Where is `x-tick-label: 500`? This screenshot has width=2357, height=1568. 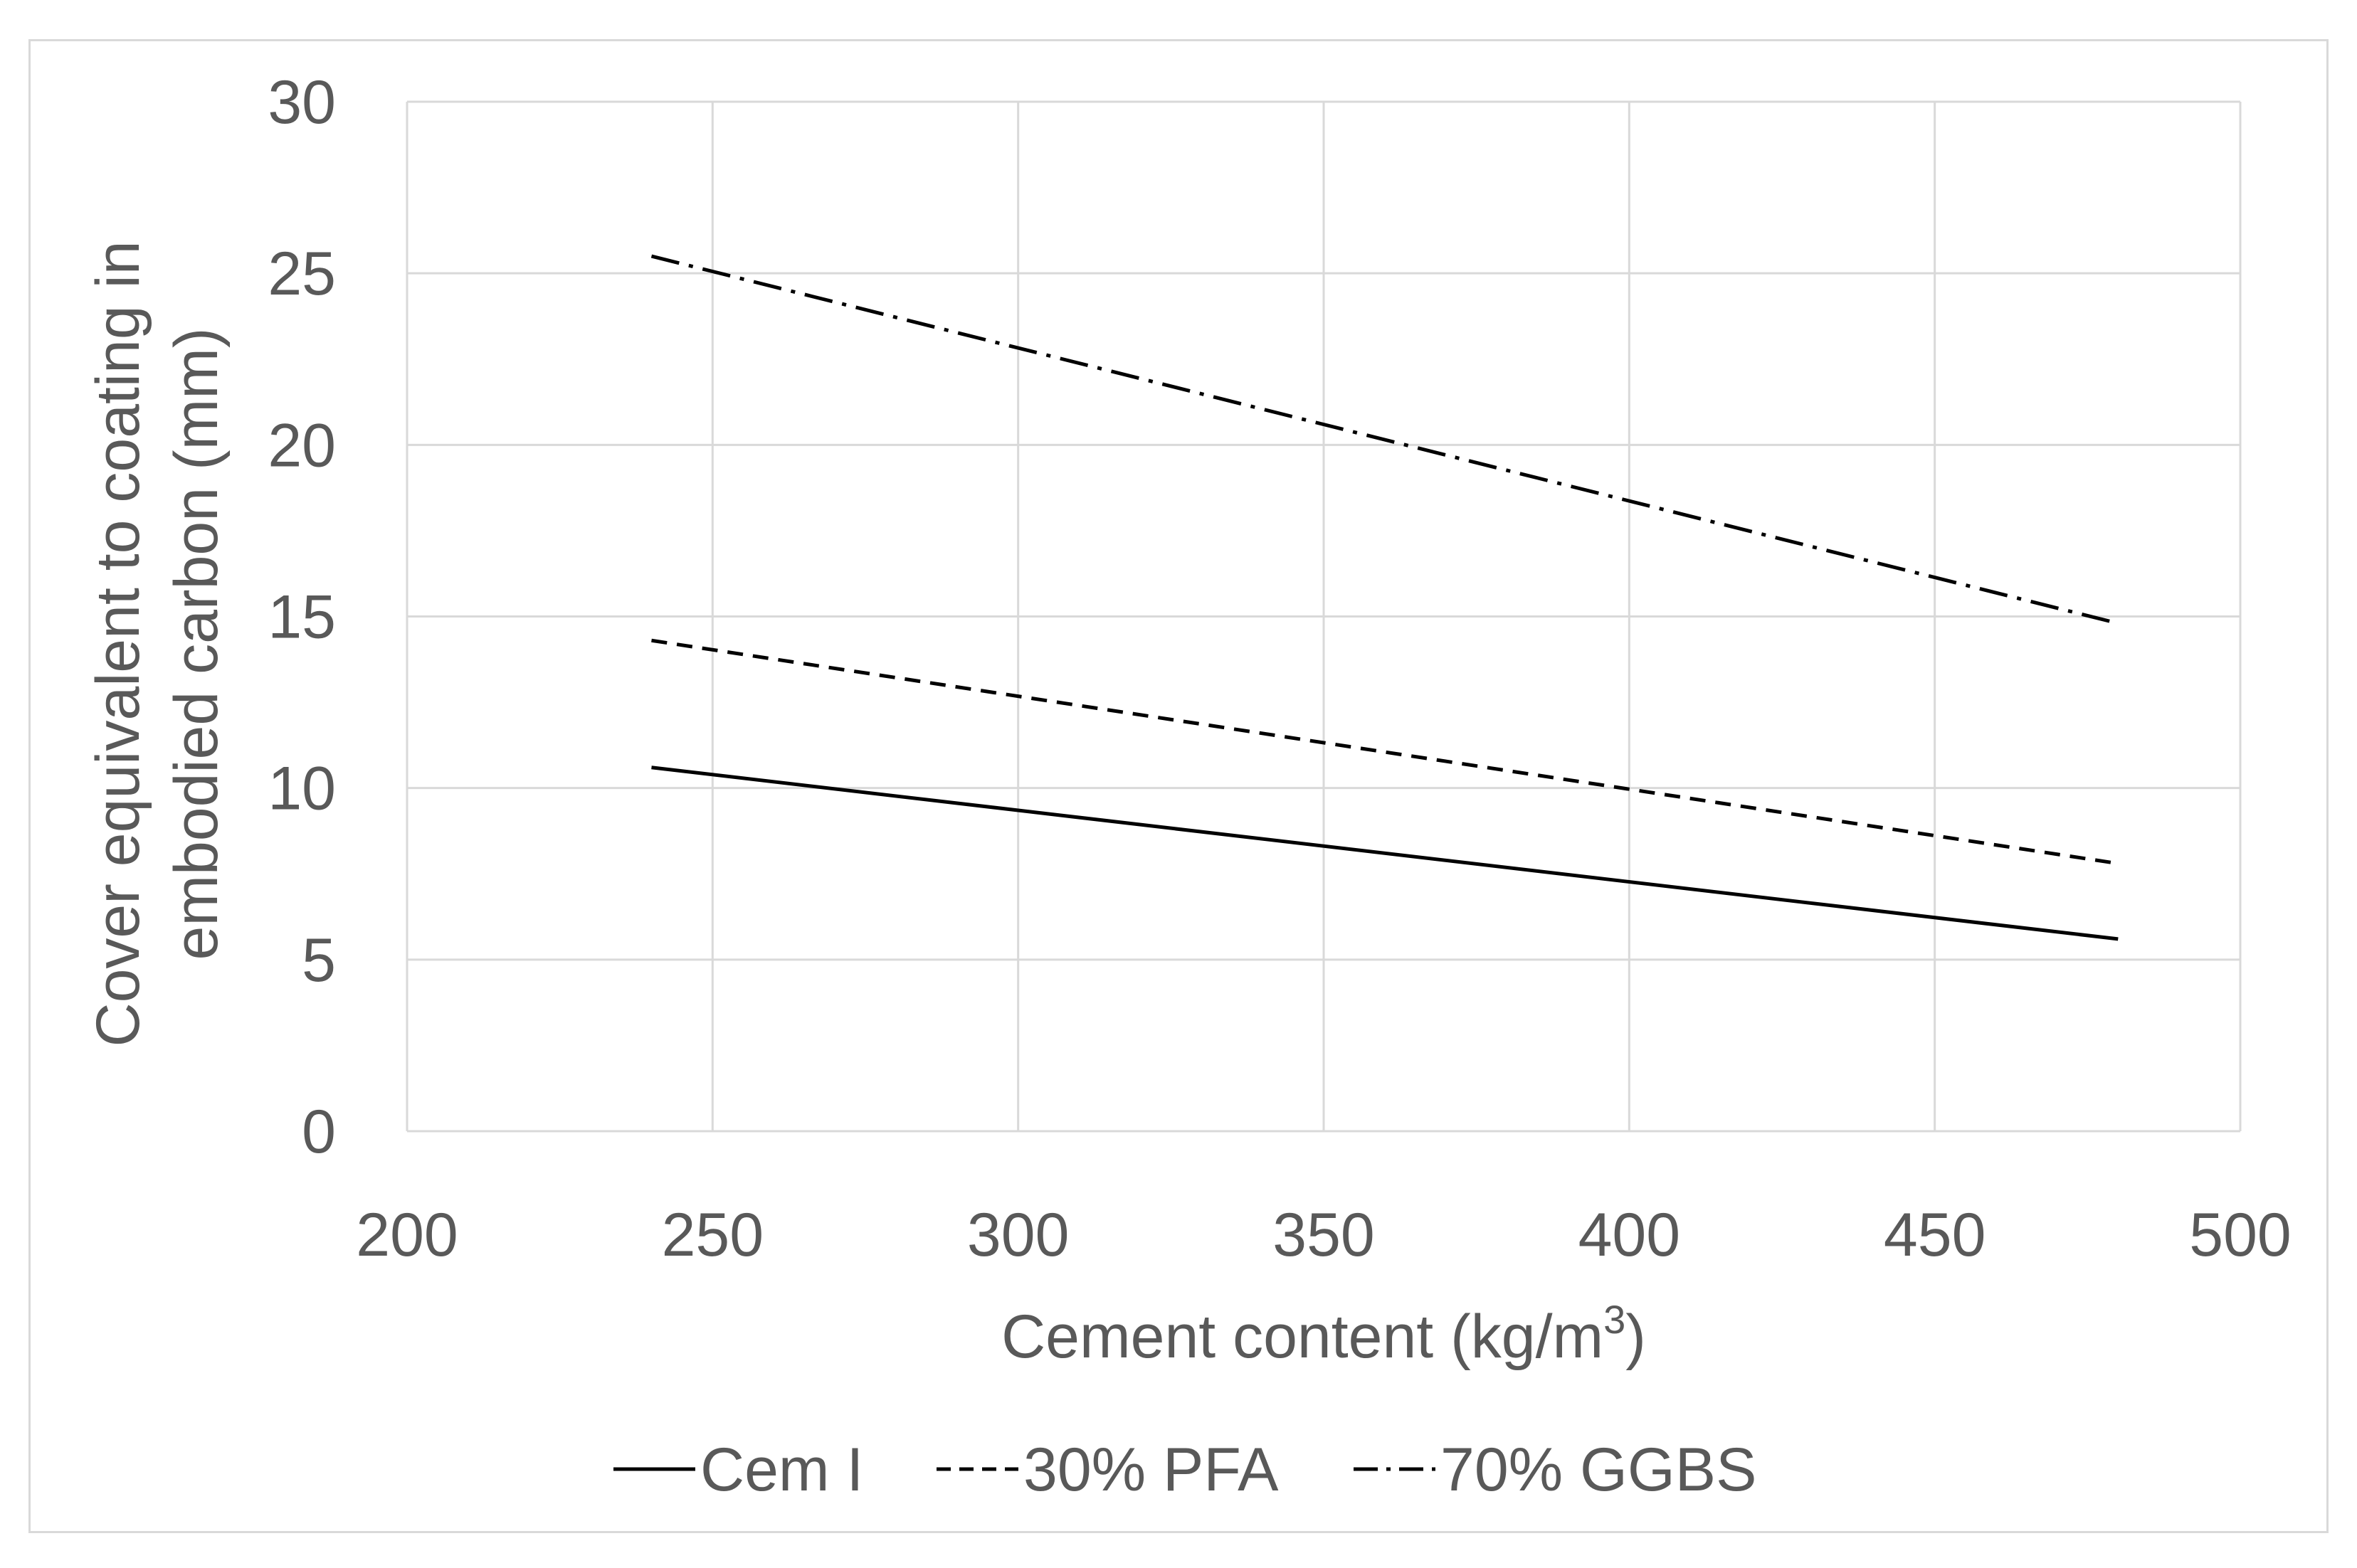
x-tick-label: 500 is located at coordinates (2240, 1235).